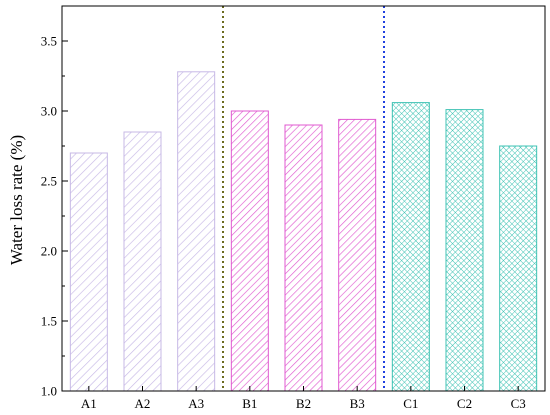 The image size is (550, 415). What do you see at coordinates (143, 403) in the screenshot?
I see `x-tick-label-a2: A2` at bounding box center [143, 403].